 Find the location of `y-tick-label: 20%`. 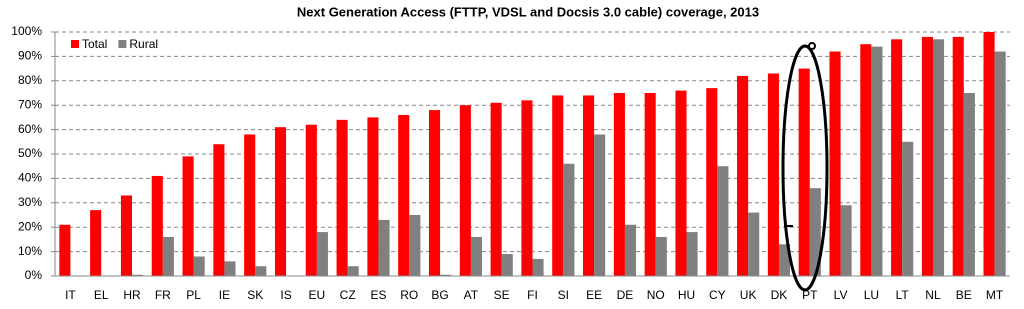

y-tick-label: 20% is located at coordinates (30, 226).